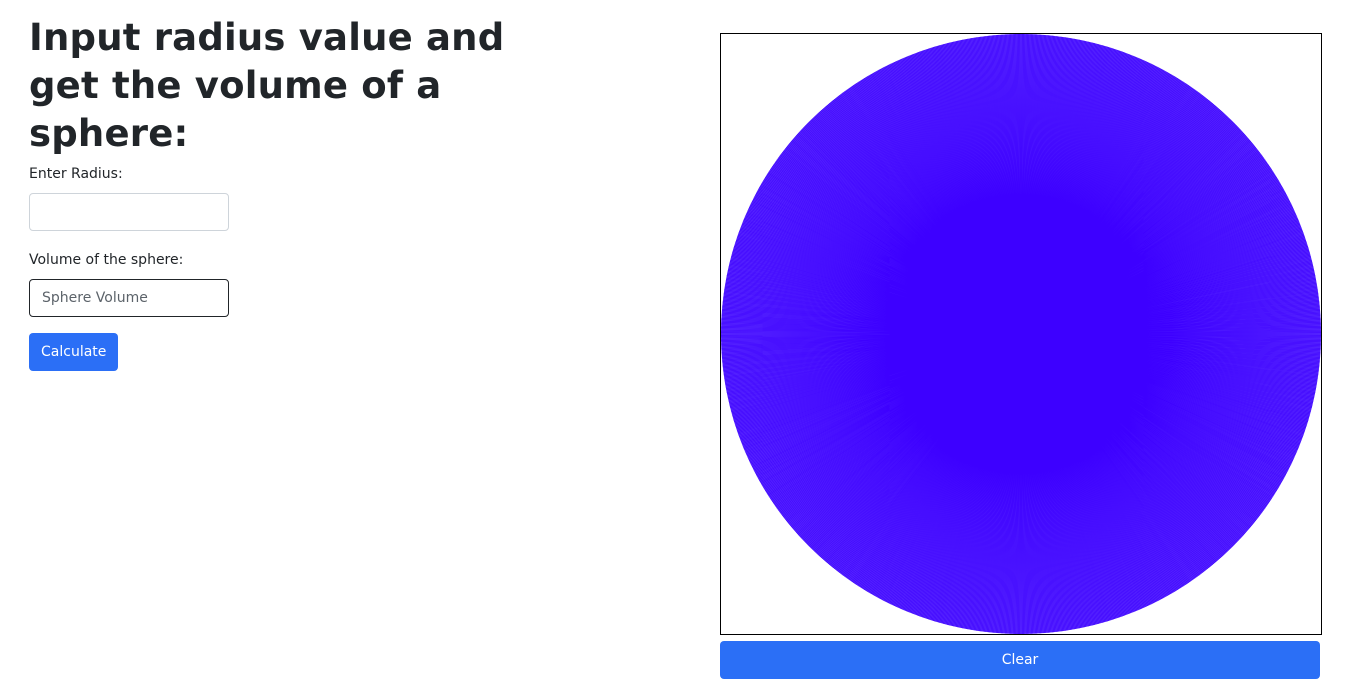 The image size is (1348, 700). What do you see at coordinates (76, 174) in the screenshot?
I see `radius-label: Enter Radius:` at bounding box center [76, 174].